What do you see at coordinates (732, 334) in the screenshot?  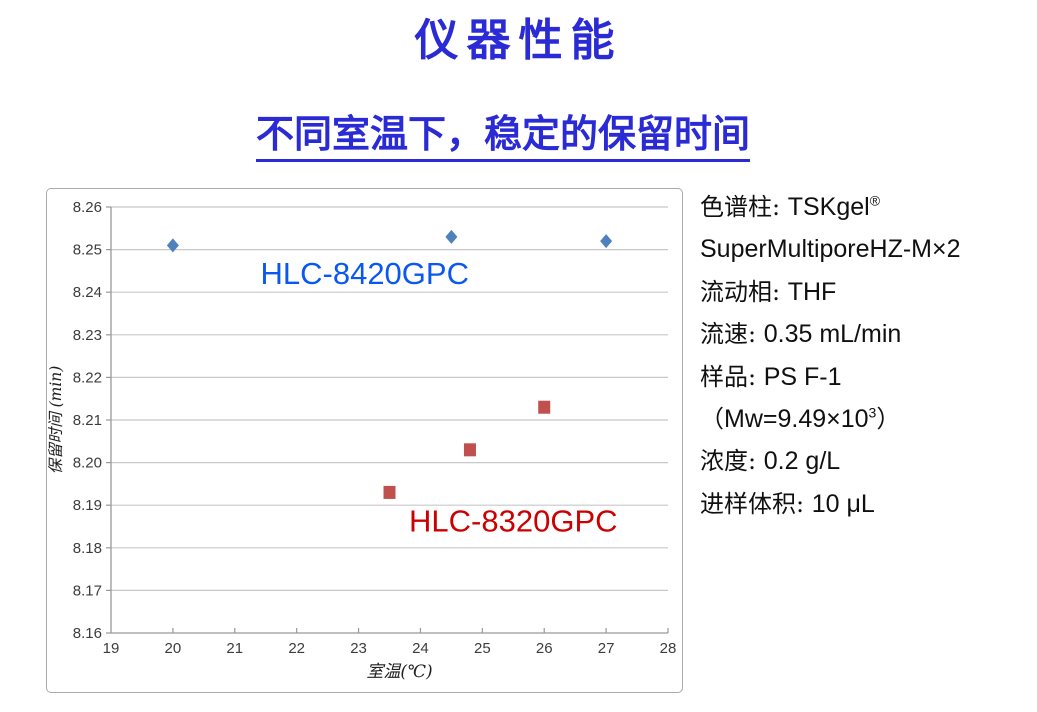 I see `spec-label: 流速:` at bounding box center [732, 334].